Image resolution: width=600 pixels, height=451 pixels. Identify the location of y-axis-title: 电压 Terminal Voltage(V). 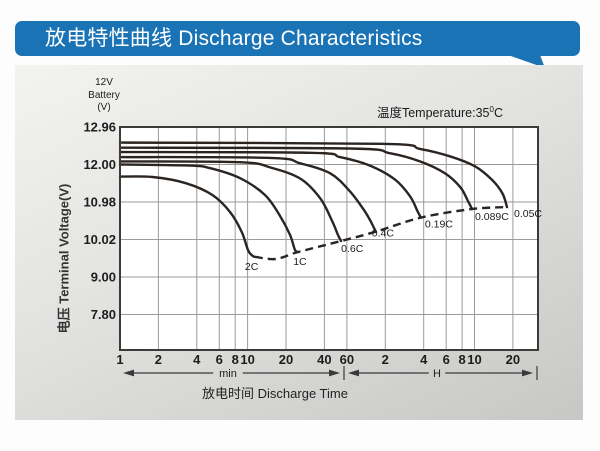
(64, 258).